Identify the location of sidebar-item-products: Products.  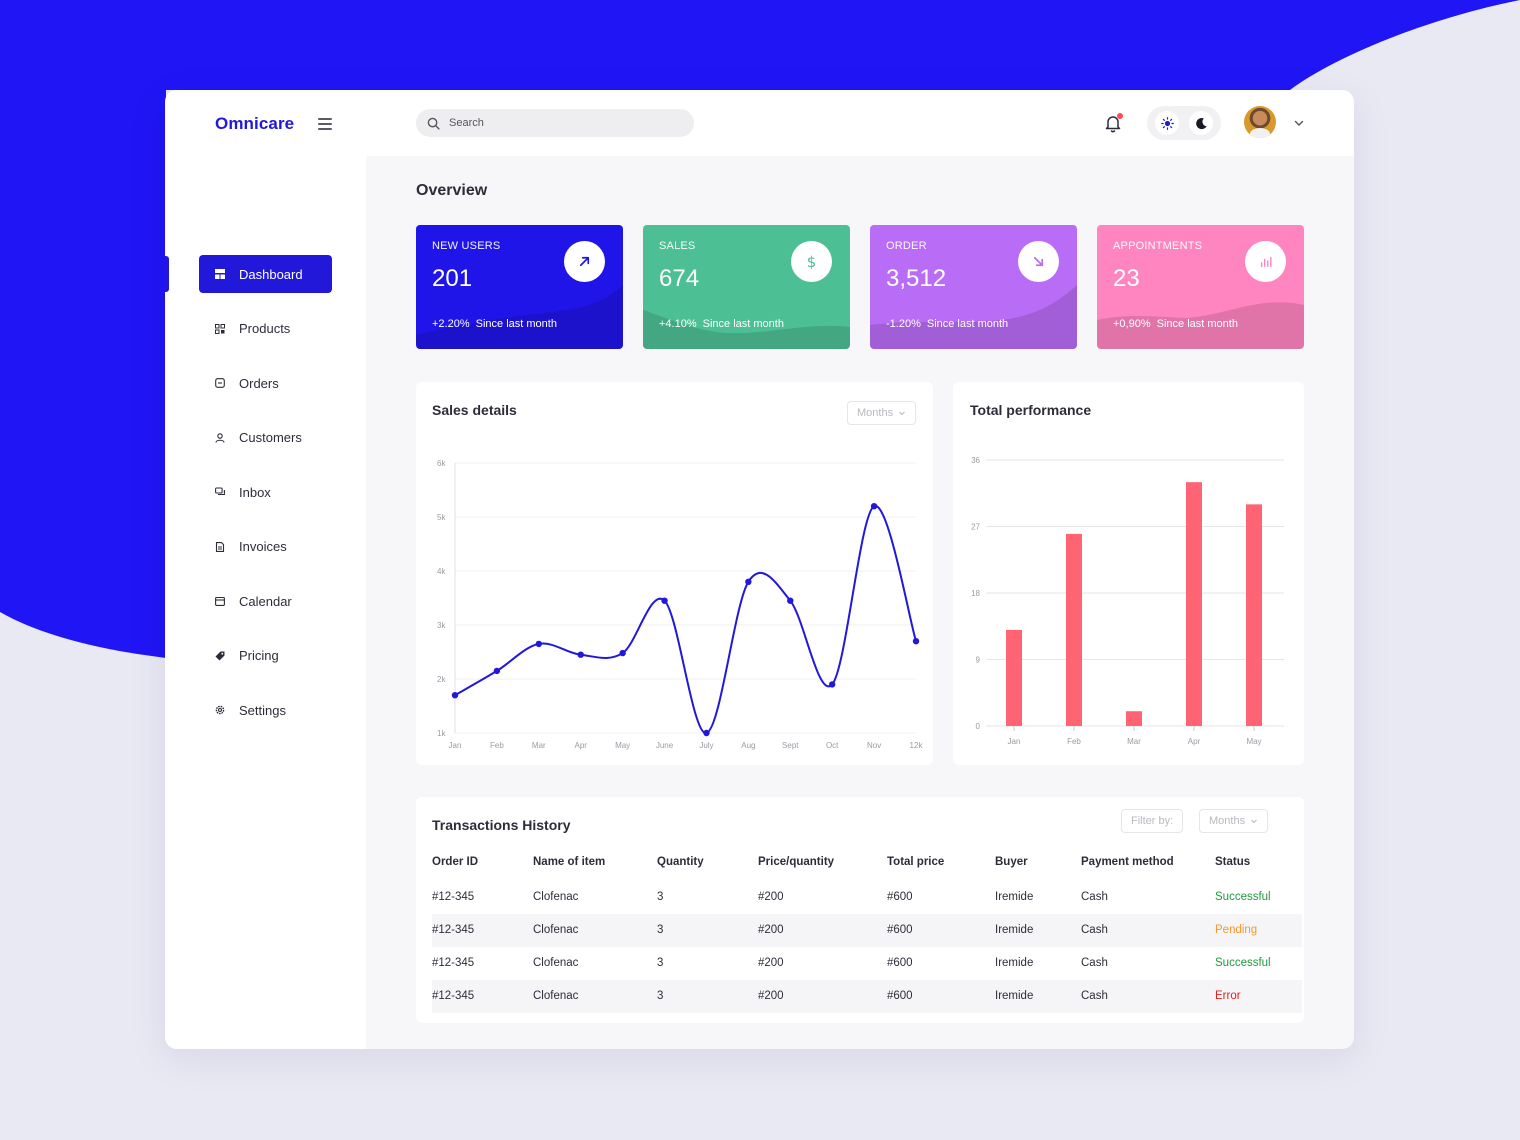
(265, 329).